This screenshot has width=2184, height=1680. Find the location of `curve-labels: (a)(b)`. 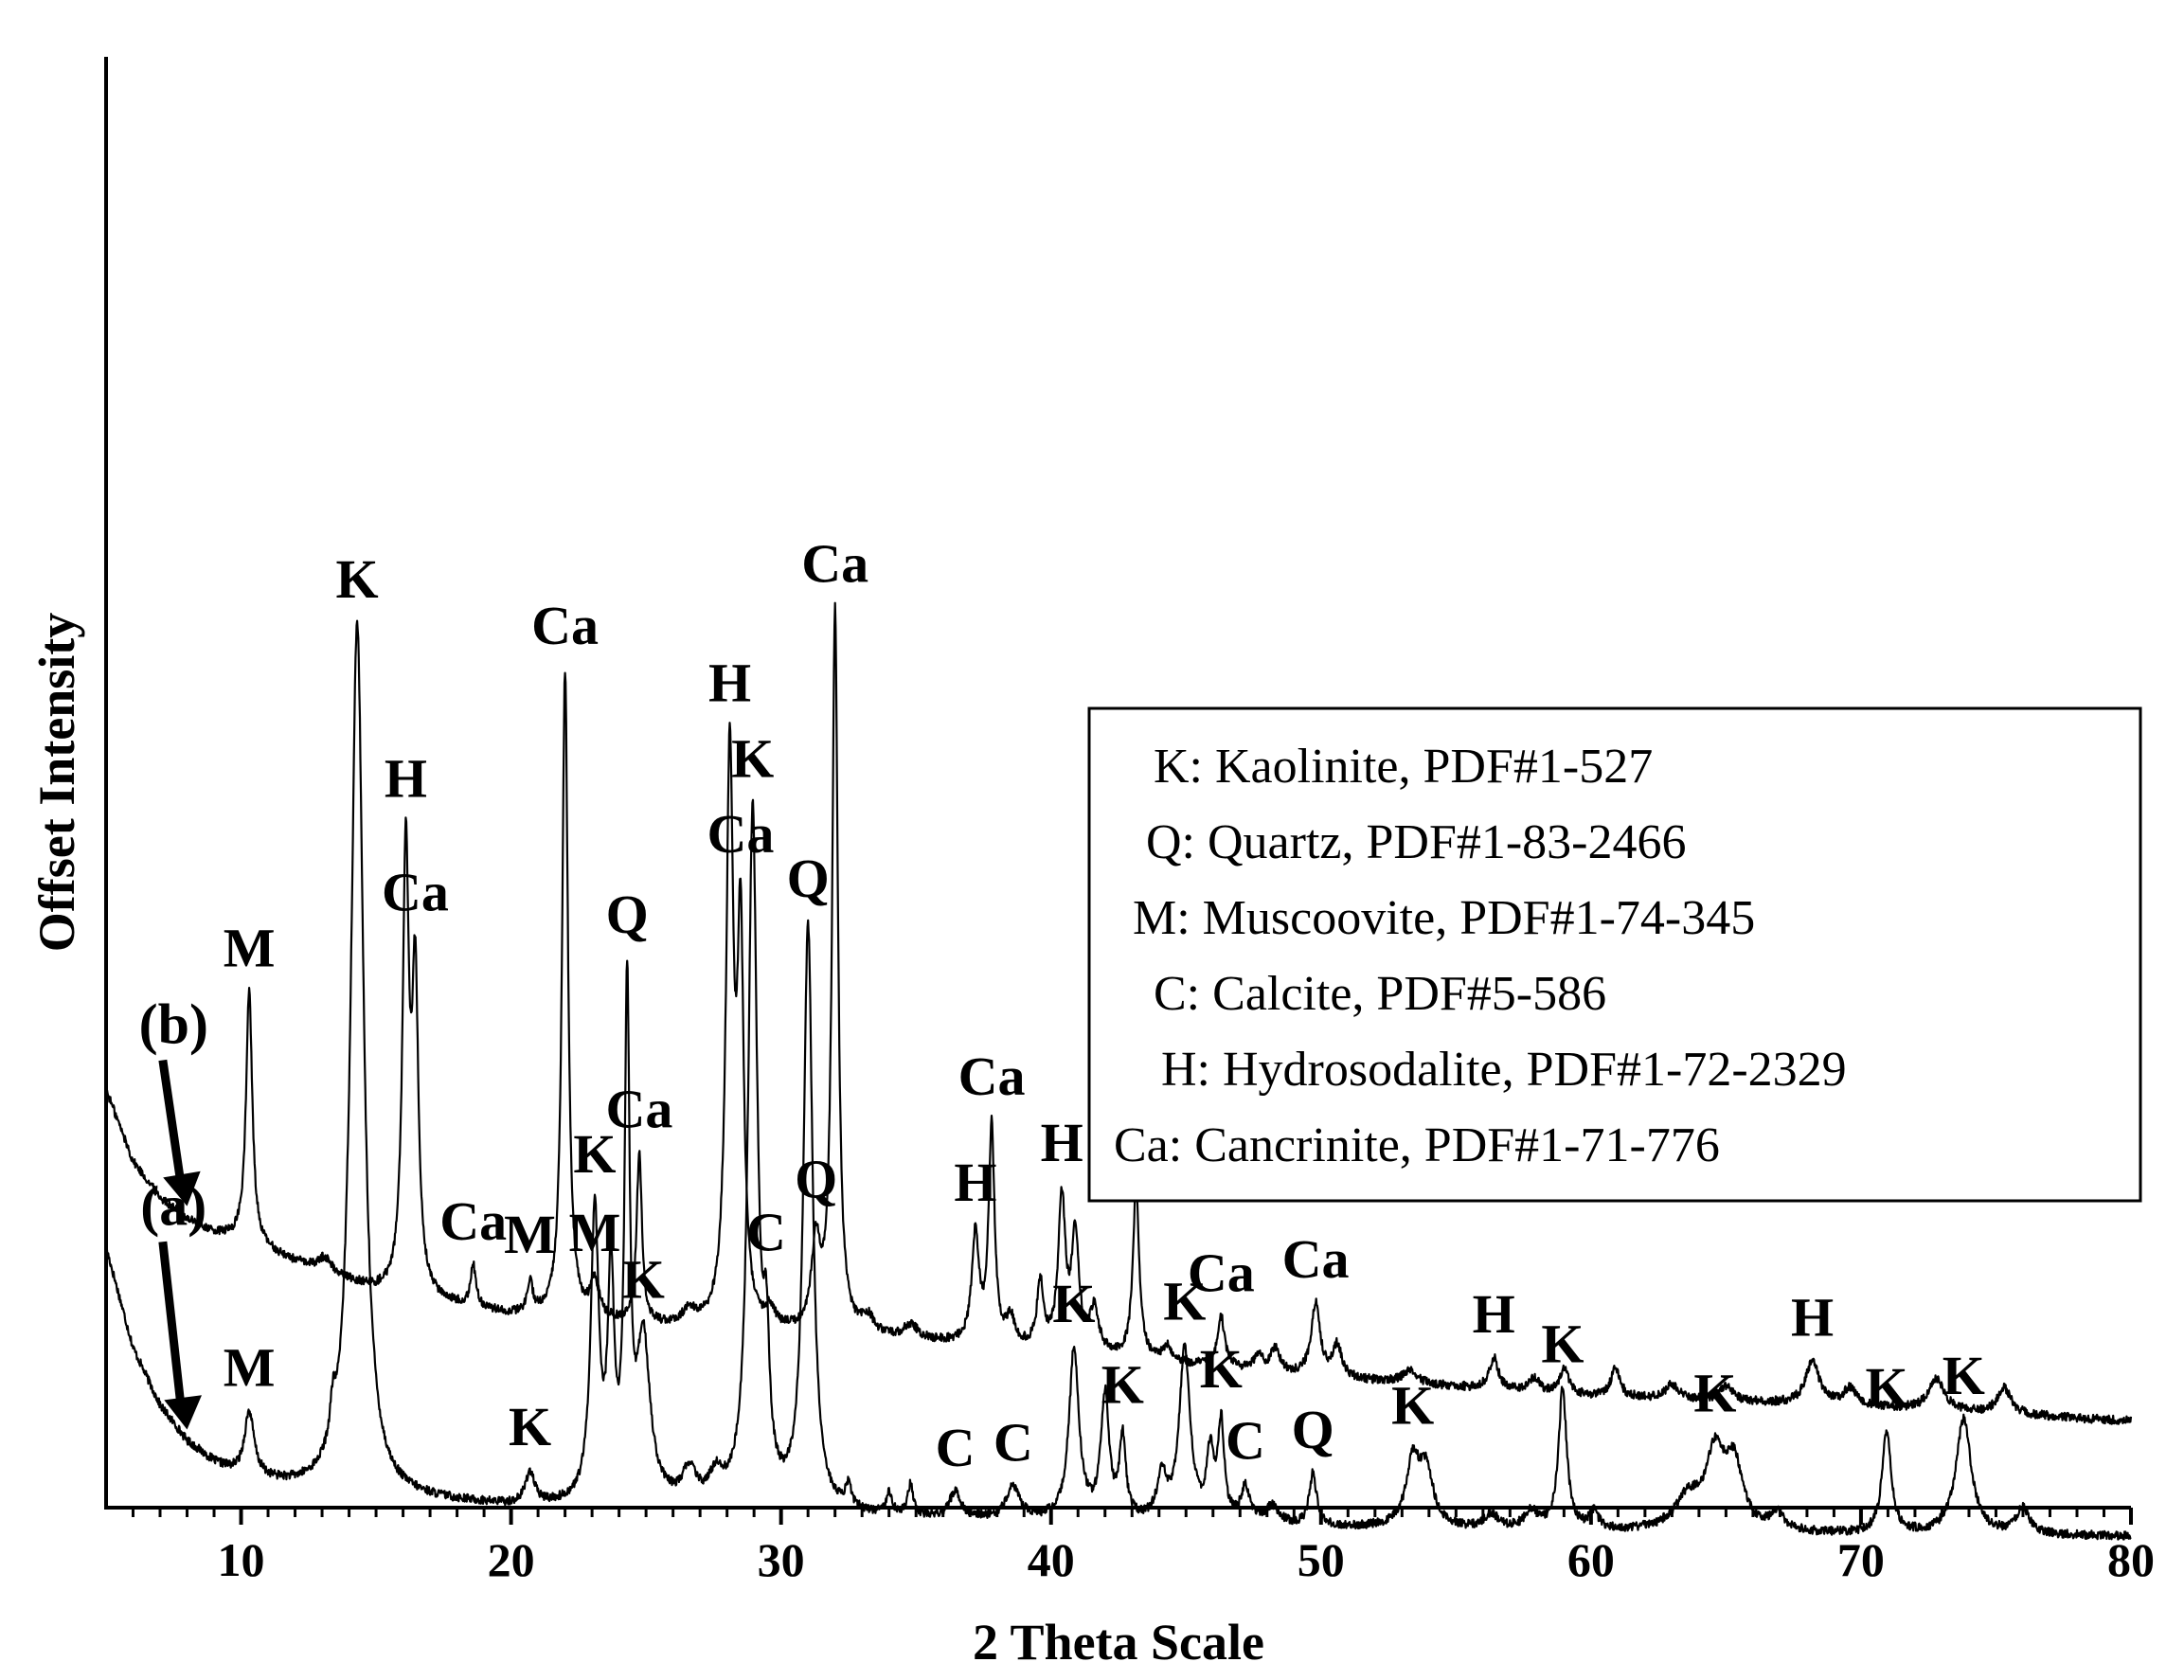

curve-labels: (a)(b) is located at coordinates (173, 1211).